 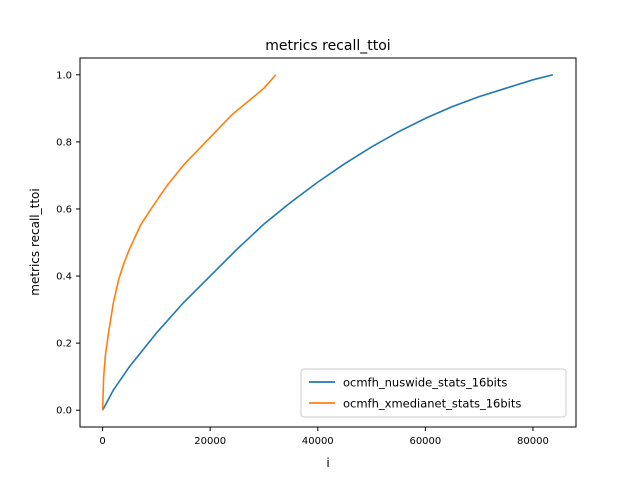 I want to click on y-tick-label: 1.0, so click(x=64, y=75).